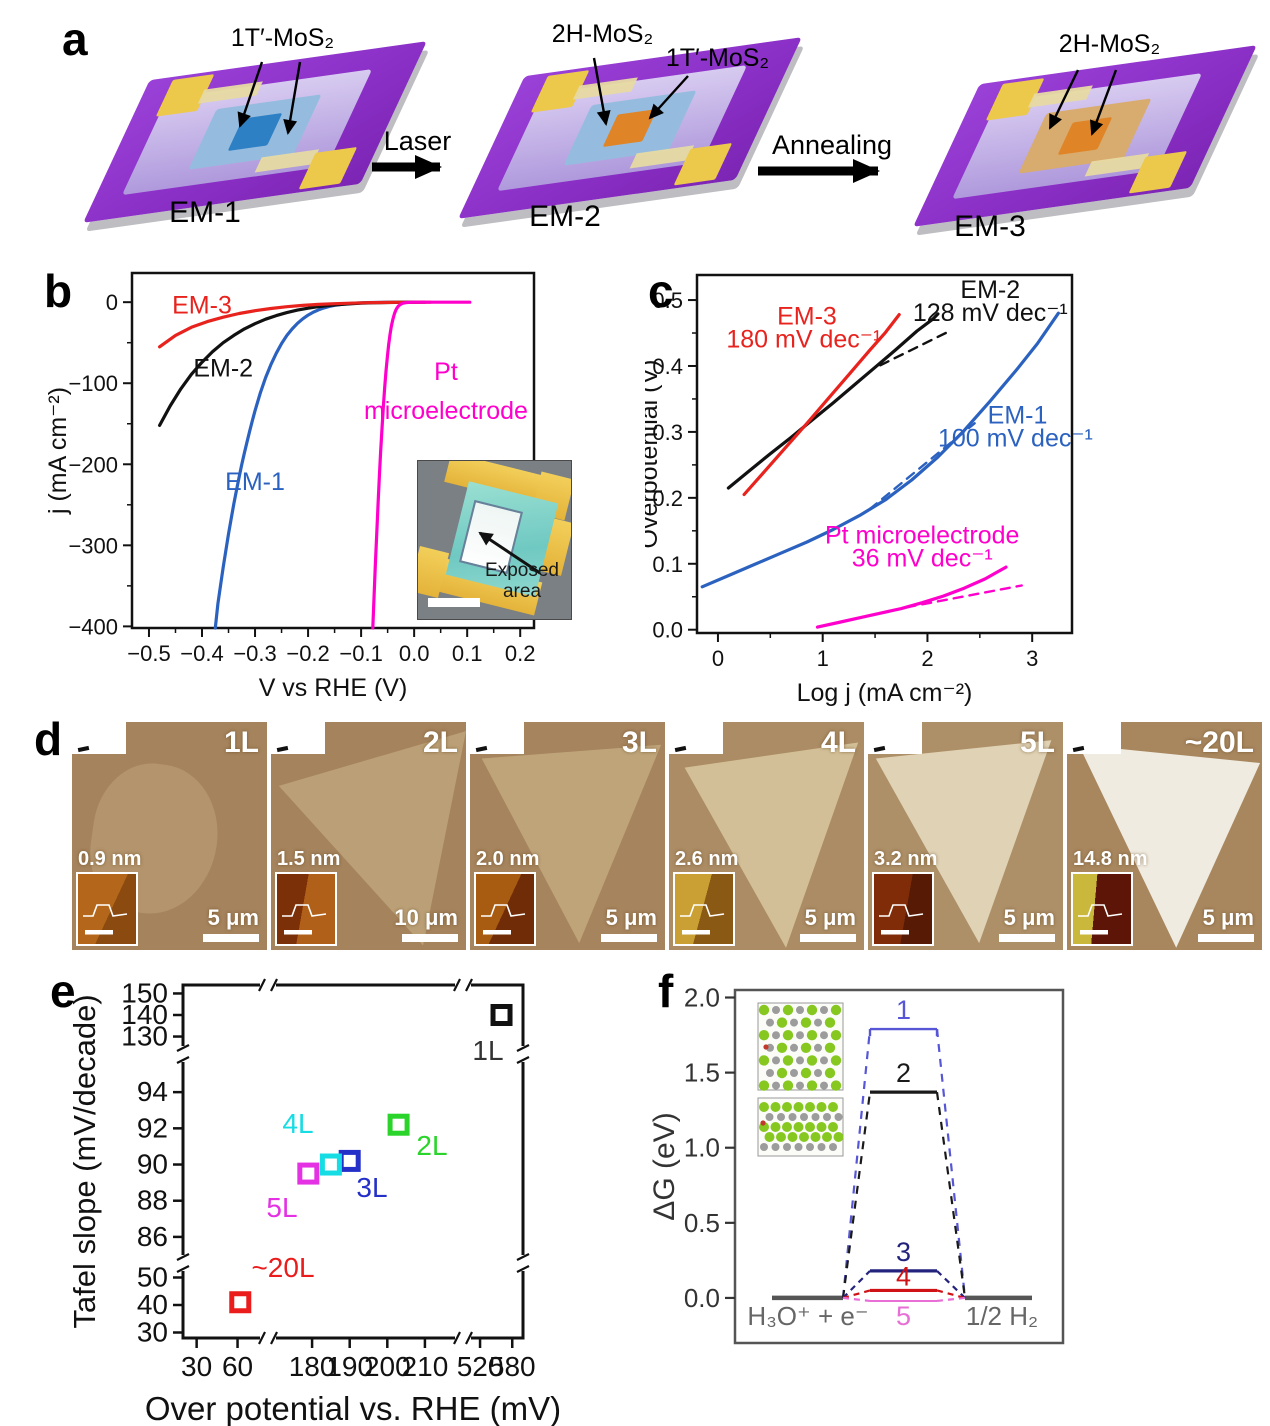  Describe the element at coordinates (1228, 917) in the screenshot. I see `scale-bar-label: 5 μm` at that location.